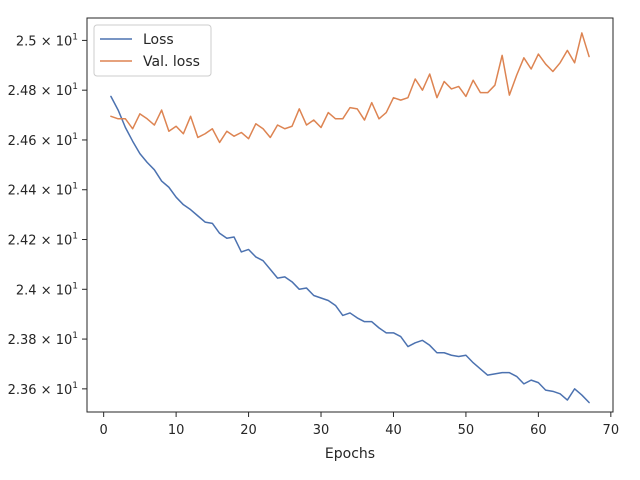  What do you see at coordinates (248, 430) in the screenshot?
I see `x-tick-label: 20` at bounding box center [248, 430].